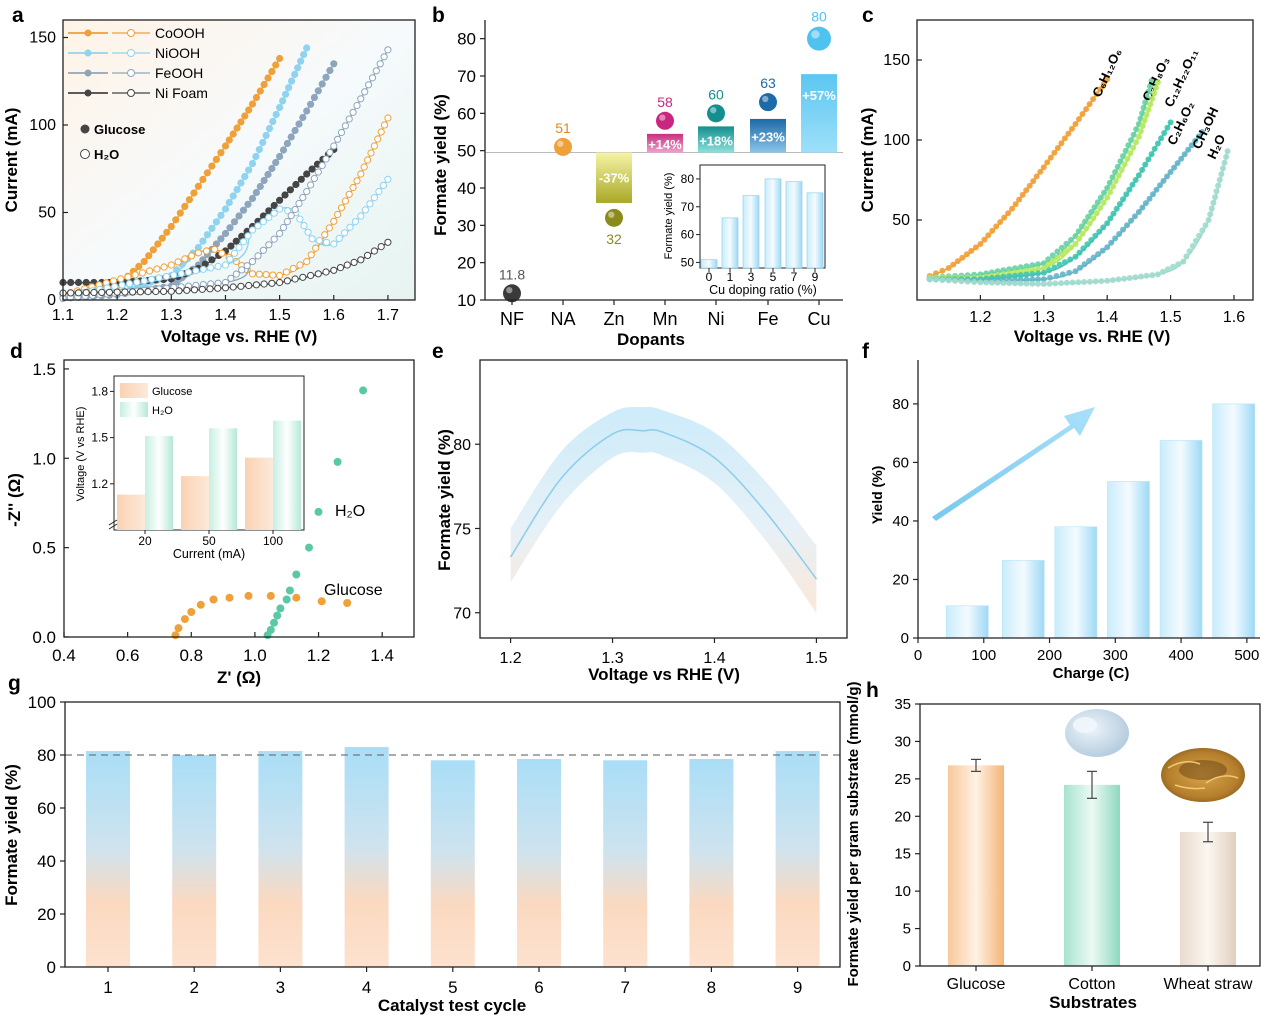 This screenshot has height=1018, width=1269. What do you see at coordinates (88, 53) in the screenshot?
I see `legend-marker-niooh-filled` at bounding box center [88, 53].